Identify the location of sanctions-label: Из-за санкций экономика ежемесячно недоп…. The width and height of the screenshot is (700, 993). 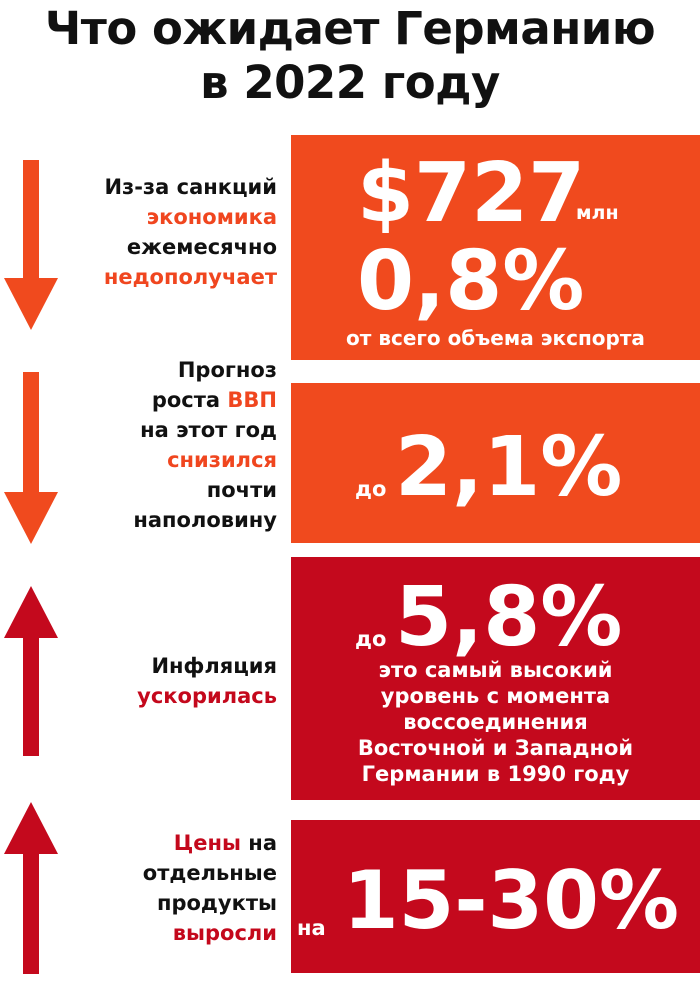
(190, 232).